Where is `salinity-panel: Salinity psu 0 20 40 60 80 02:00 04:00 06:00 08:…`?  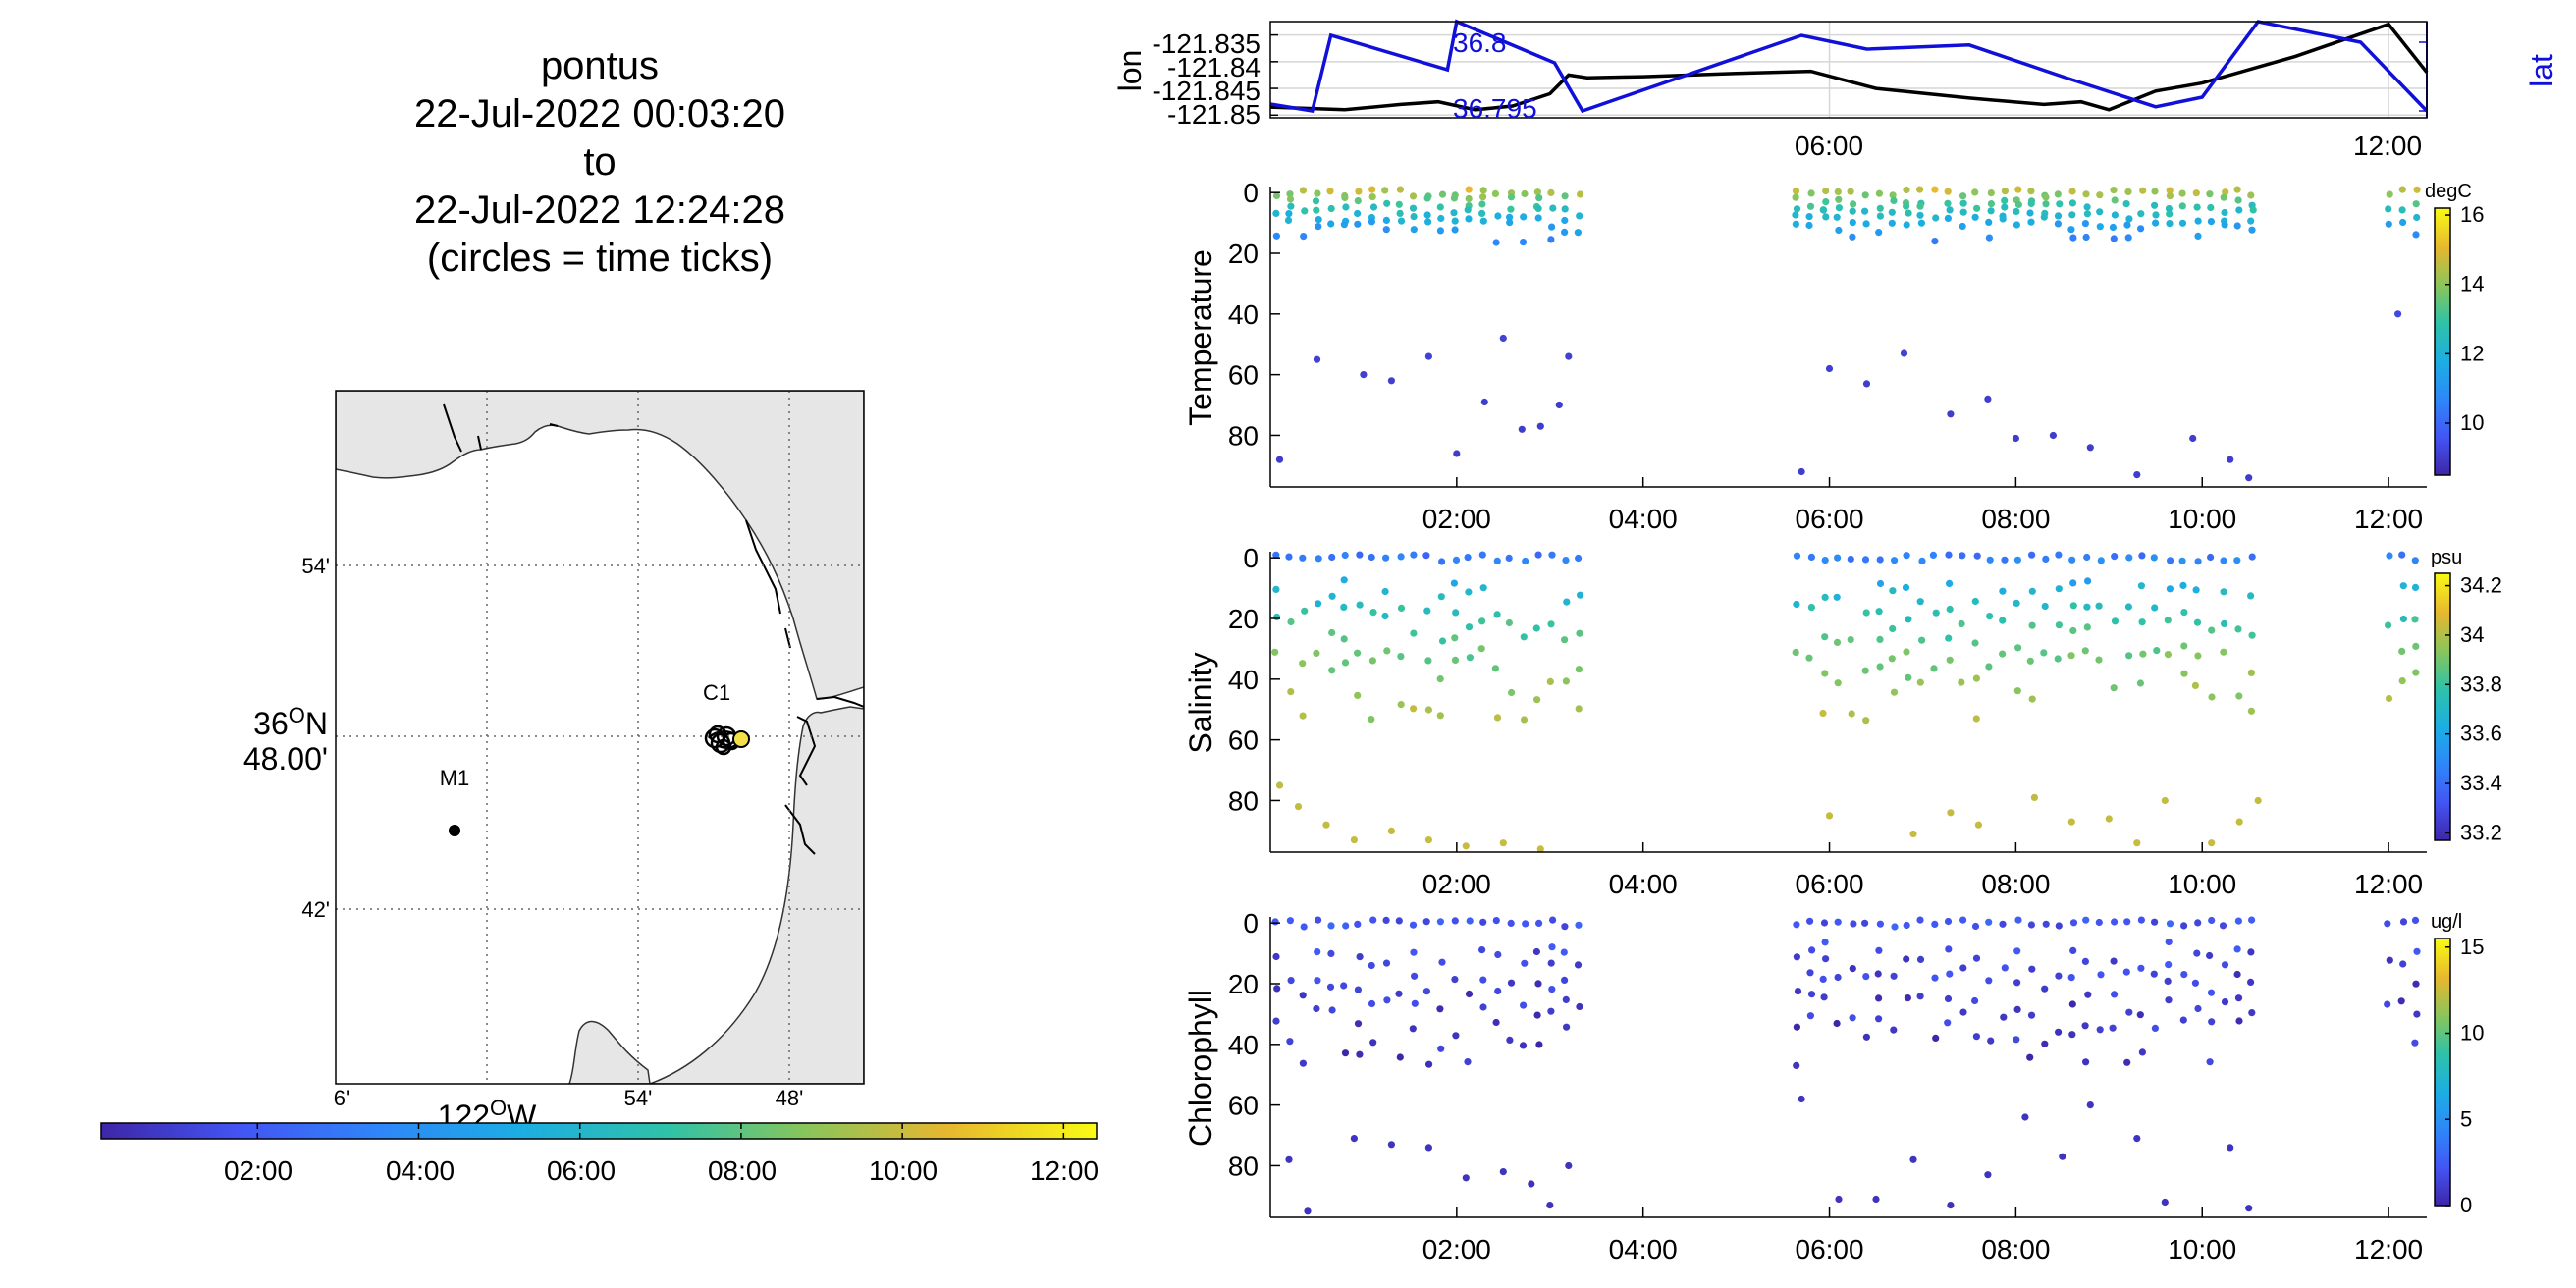
salinity-panel: Salinity psu 0 20 40 60 80 02:00 04:00 06:00 08:… is located at coordinates (1842, 721).